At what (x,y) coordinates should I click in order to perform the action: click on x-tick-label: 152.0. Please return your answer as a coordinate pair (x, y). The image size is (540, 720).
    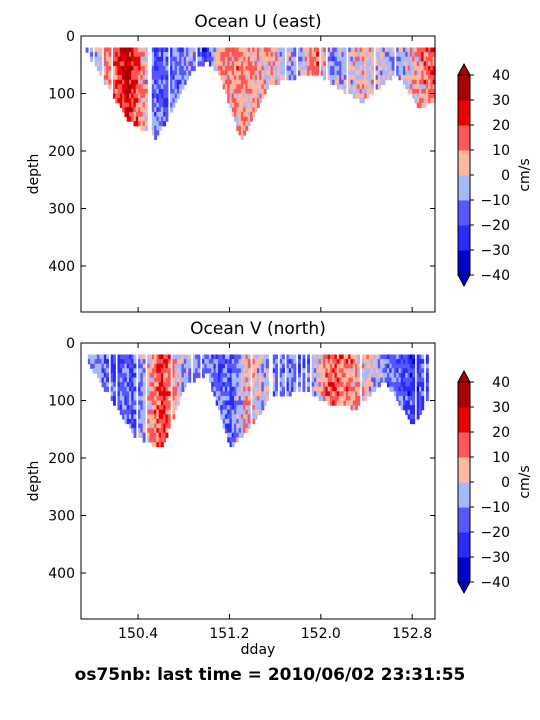
    Looking at the image, I should click on (321, 634).